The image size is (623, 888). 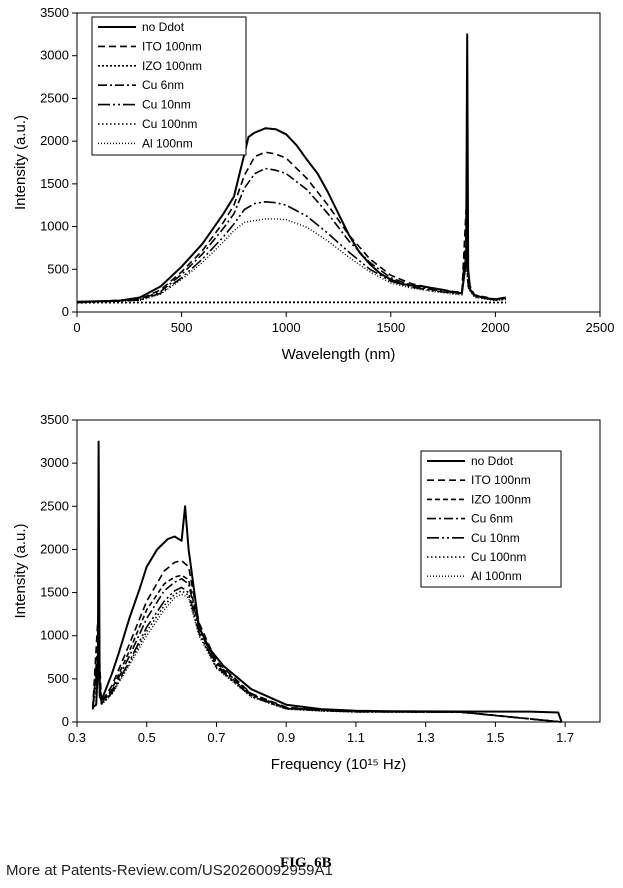 What do you see at coordinates (501, 480) in the screenshot?
I see `bottom-chart-legend-label-ito-100nm: ITO 100nm` at bounding box center [501, 480].